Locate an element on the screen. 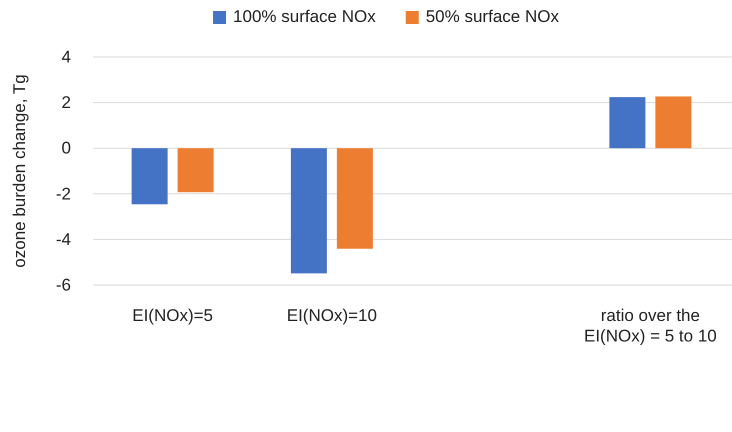 This screenshot has height=432, width=732. y-tick-label: 0 is located at coordinates (66, 148).